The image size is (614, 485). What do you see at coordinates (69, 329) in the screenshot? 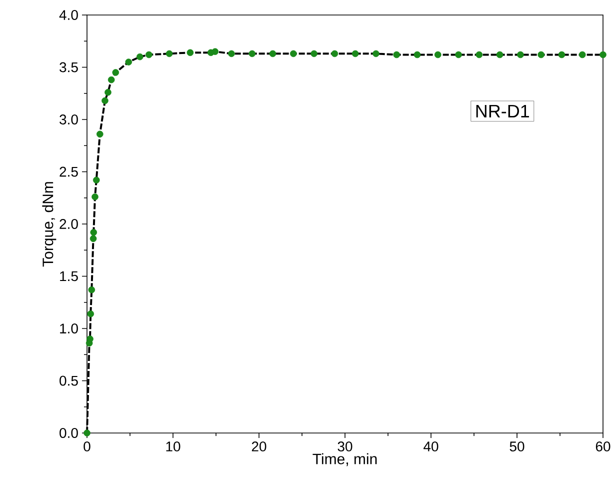
I see `y-tick-label: 1.0` at bounding box center [69, 329].